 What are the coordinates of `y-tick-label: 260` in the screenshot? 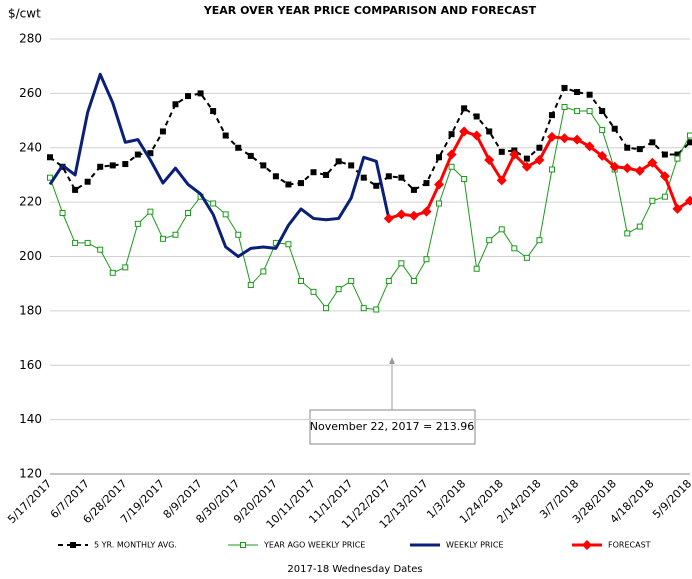 It's located at (30, 93).